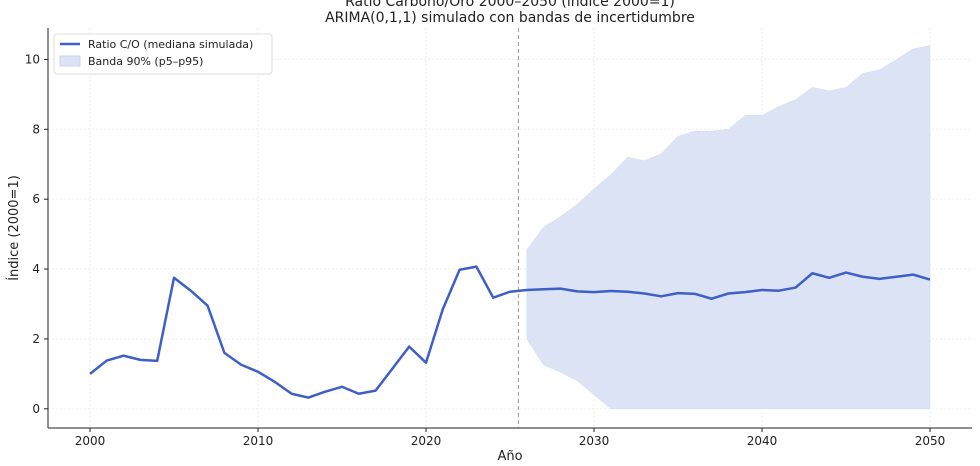  Describe the element at coordinates (930, 441) in the screenshot. I see `x-tick-label: 2050` at that location.